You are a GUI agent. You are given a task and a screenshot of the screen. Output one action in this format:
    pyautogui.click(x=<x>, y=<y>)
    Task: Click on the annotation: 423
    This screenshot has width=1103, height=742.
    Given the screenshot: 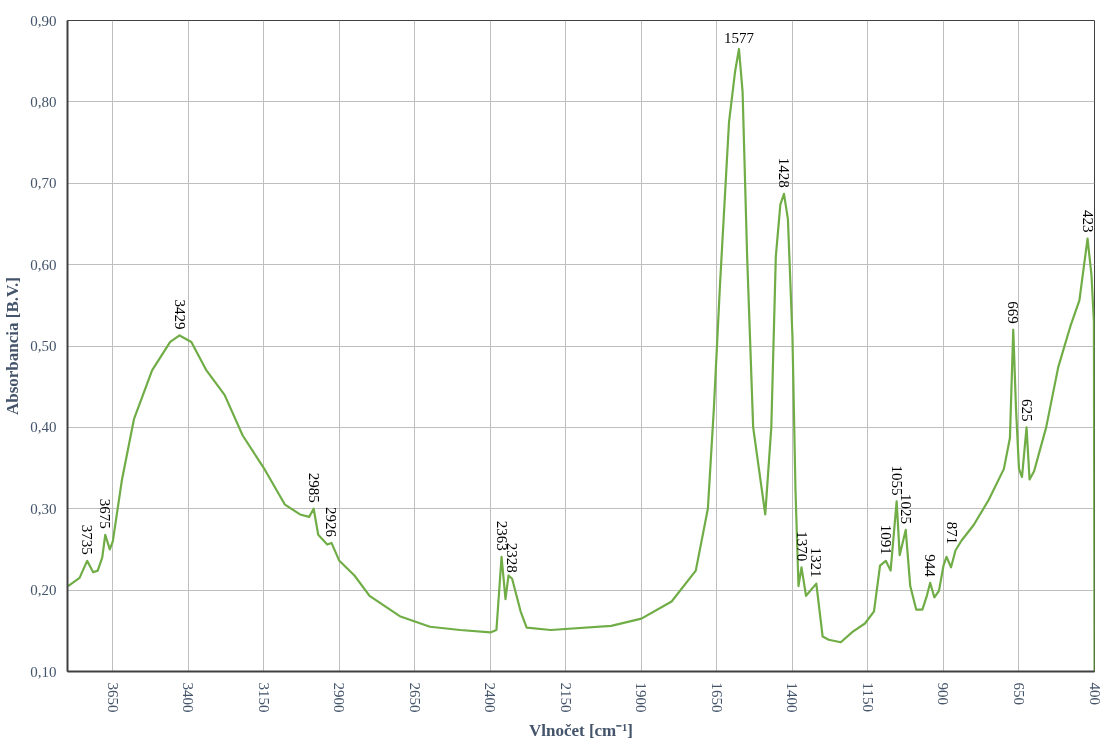 What is the action you would take?
    pyautogui.click(x=1087, y=221)
    